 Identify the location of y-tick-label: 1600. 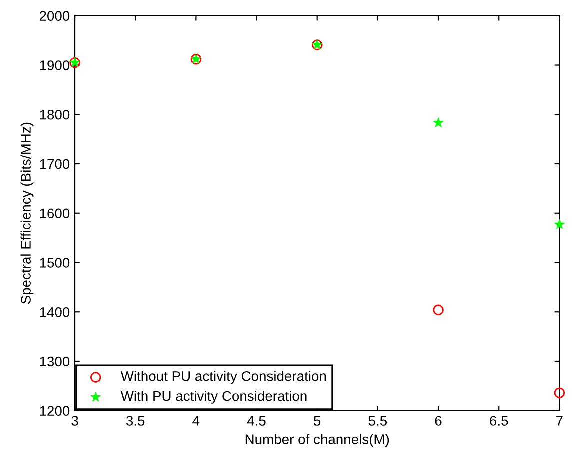
(55, 213).